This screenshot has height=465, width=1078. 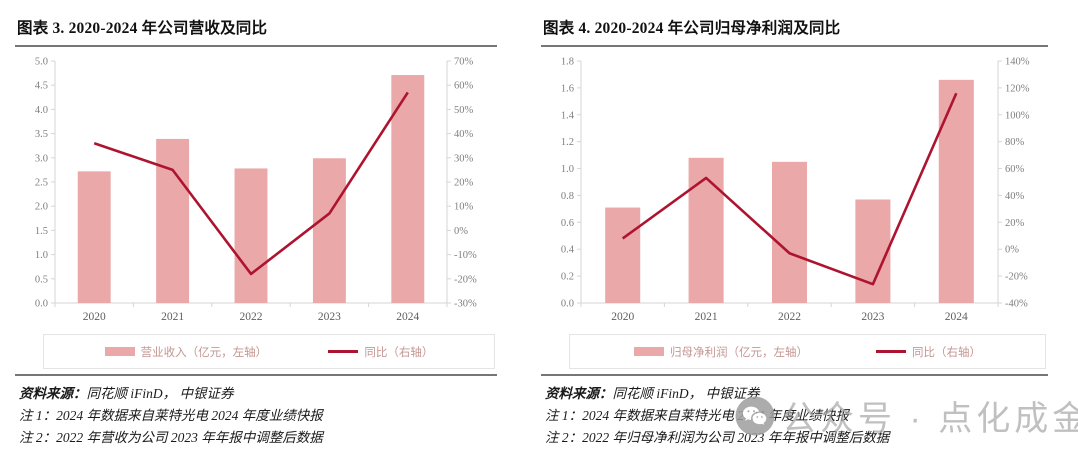 What do you see at coordinates (171, 437) in the screenshot?
I see `note-2: 注 2：2022 年营收为公司 2023 年年报中调整后数据` at bounding box center [171, 437].